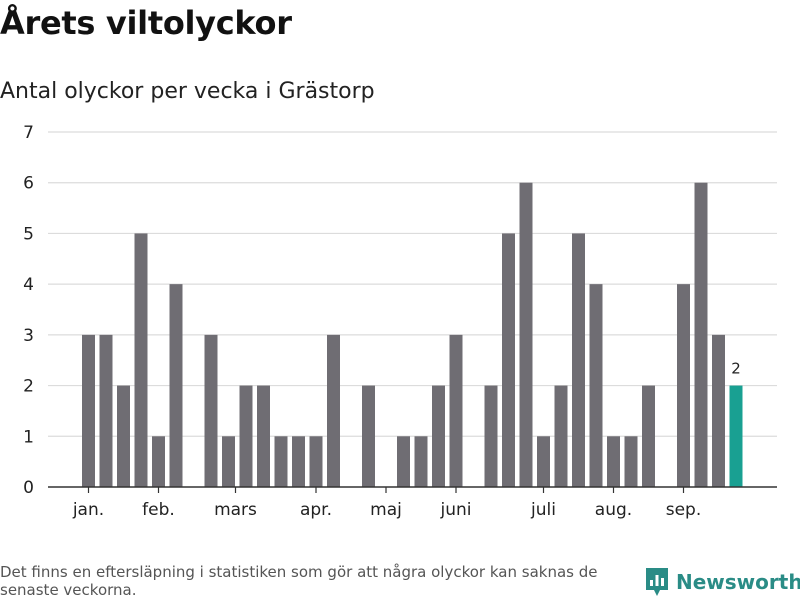 This screenshot has height=600, width=800. I want to click on x-tick-label: aug., so click(613, 510).